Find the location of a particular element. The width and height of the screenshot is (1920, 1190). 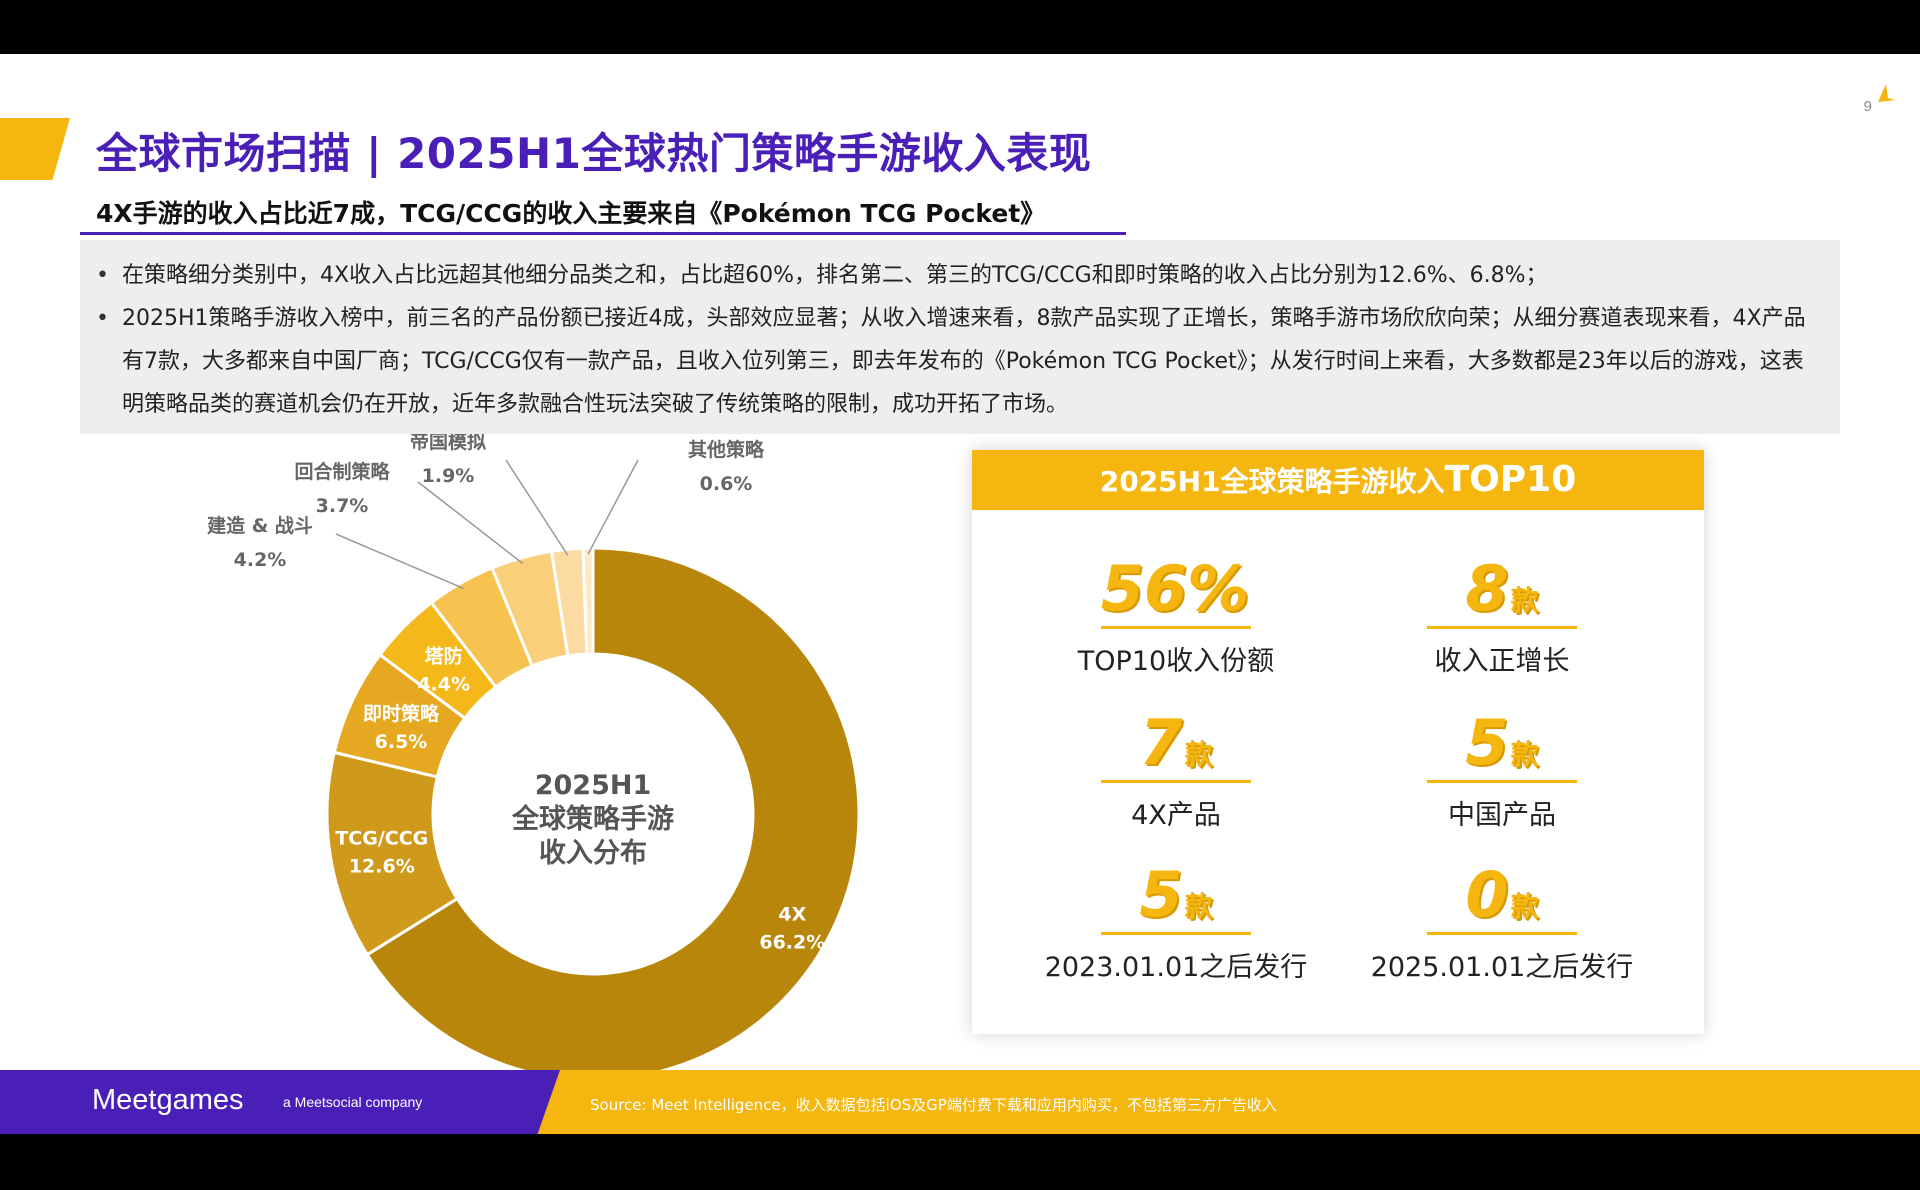

top10-header-suffix: TOP10 is located at coordinates (1510, 479).